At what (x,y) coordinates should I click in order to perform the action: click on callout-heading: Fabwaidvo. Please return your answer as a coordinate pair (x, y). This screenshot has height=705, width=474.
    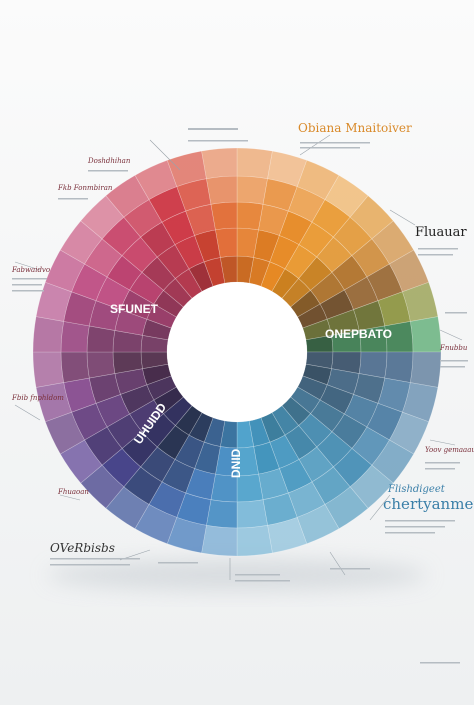
    Looking at the image, I should click on (30, 270).